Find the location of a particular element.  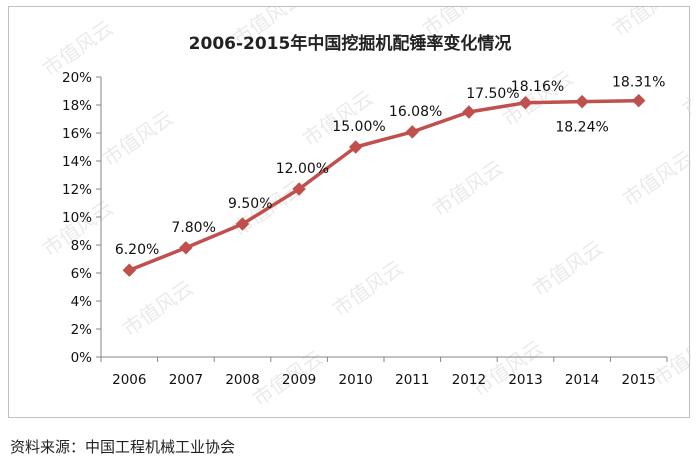

data-label: 15.00% is located at coordinates (358, 127).